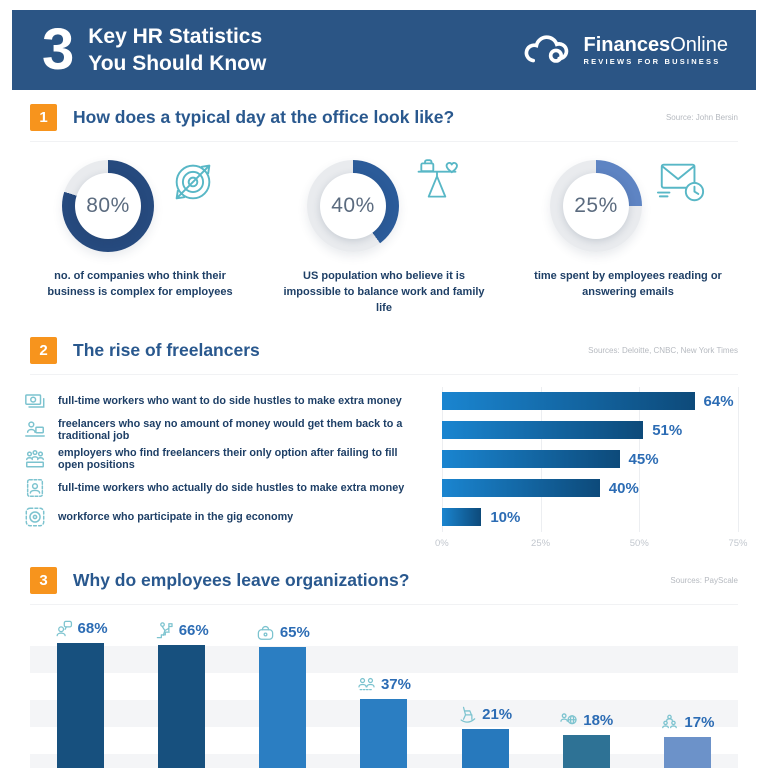 The height and width of the screenshot is (768, 768). I want to click on bar-column: 66%, so click(181, 693).